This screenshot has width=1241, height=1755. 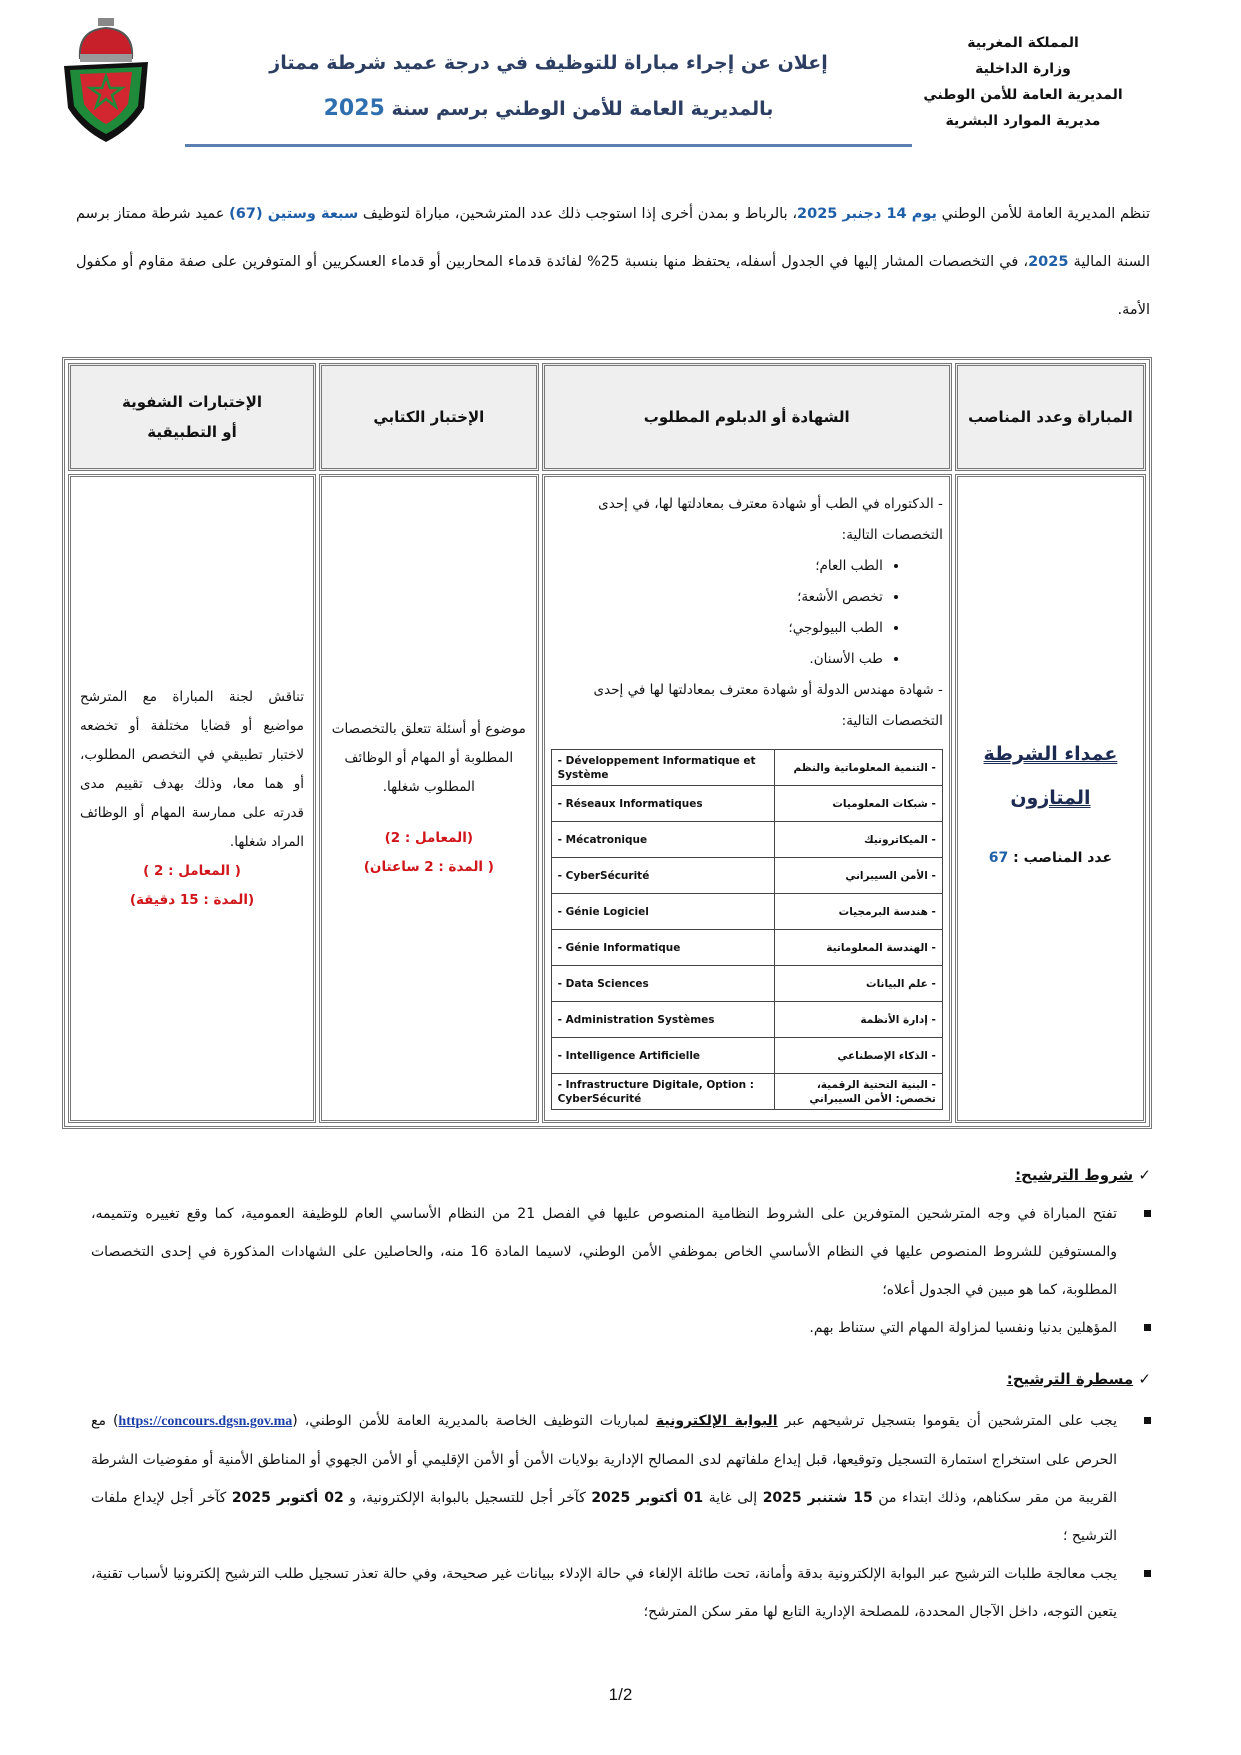 What do you see at coordinates (858, 803) in the screenshot?
I see `specialty-ar: - شبكات المعلوميات` at bounding box center [858, 803].